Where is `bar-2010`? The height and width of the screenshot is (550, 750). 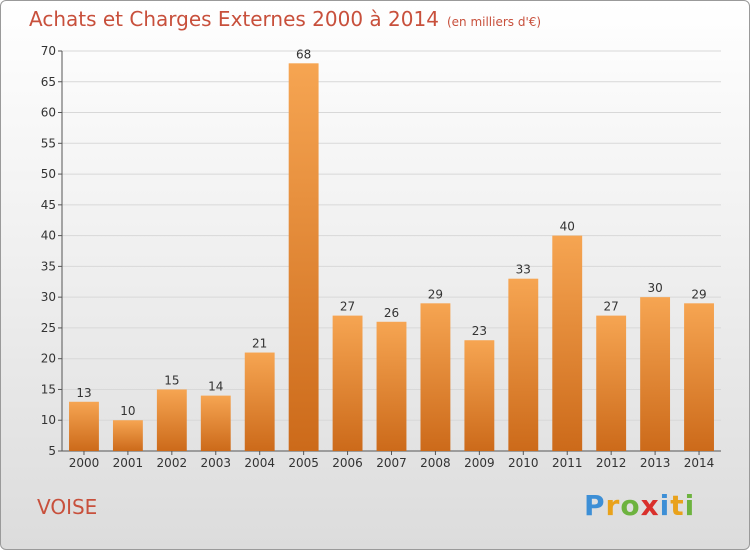
bar-2010 is located at coordinates (523, 364).